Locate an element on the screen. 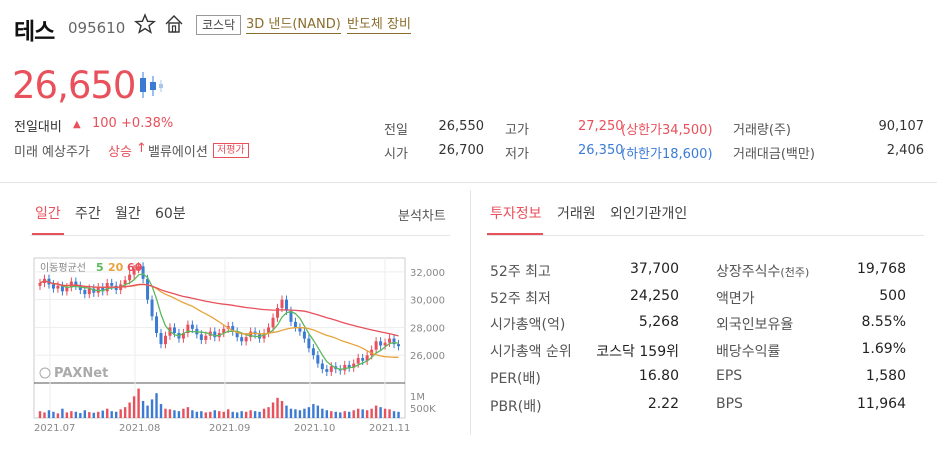 The image size is (937, 450). tab-daily-underline is located at coordinates (48, 234).